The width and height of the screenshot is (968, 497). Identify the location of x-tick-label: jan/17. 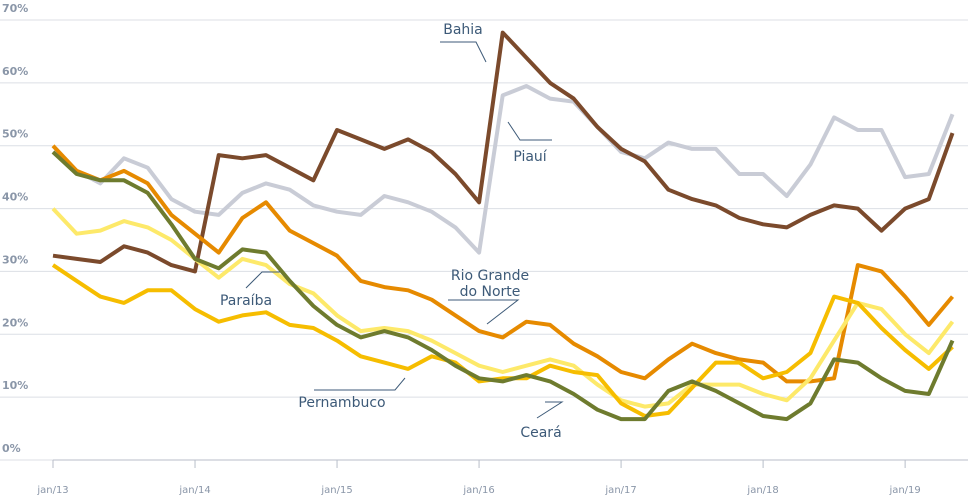
(620, 490).